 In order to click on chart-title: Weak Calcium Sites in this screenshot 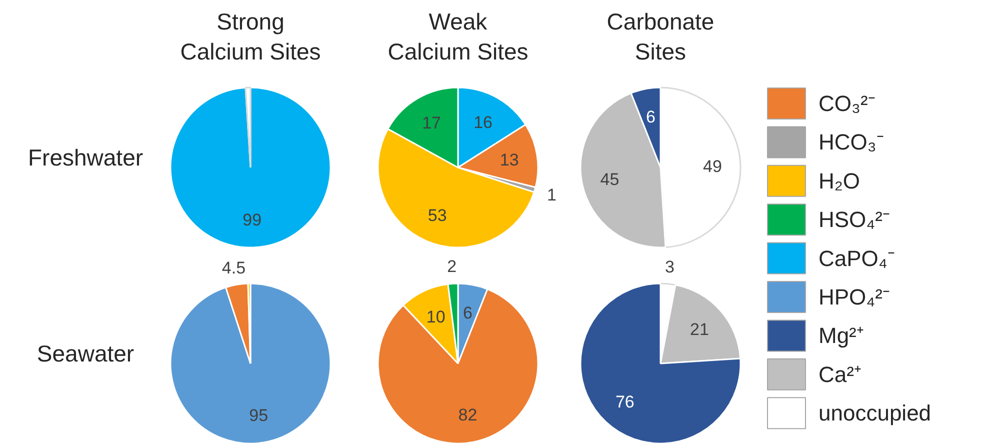, I will do `click(458, 36)`.